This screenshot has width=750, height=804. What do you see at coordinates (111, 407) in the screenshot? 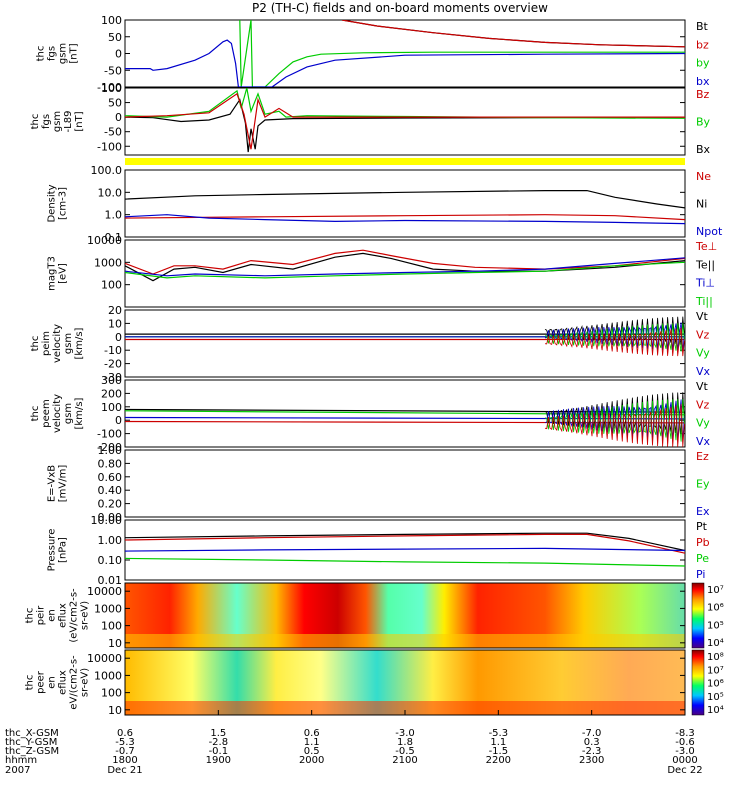
I see `peem-tick-label: 100` at bounding box center [111, 407].